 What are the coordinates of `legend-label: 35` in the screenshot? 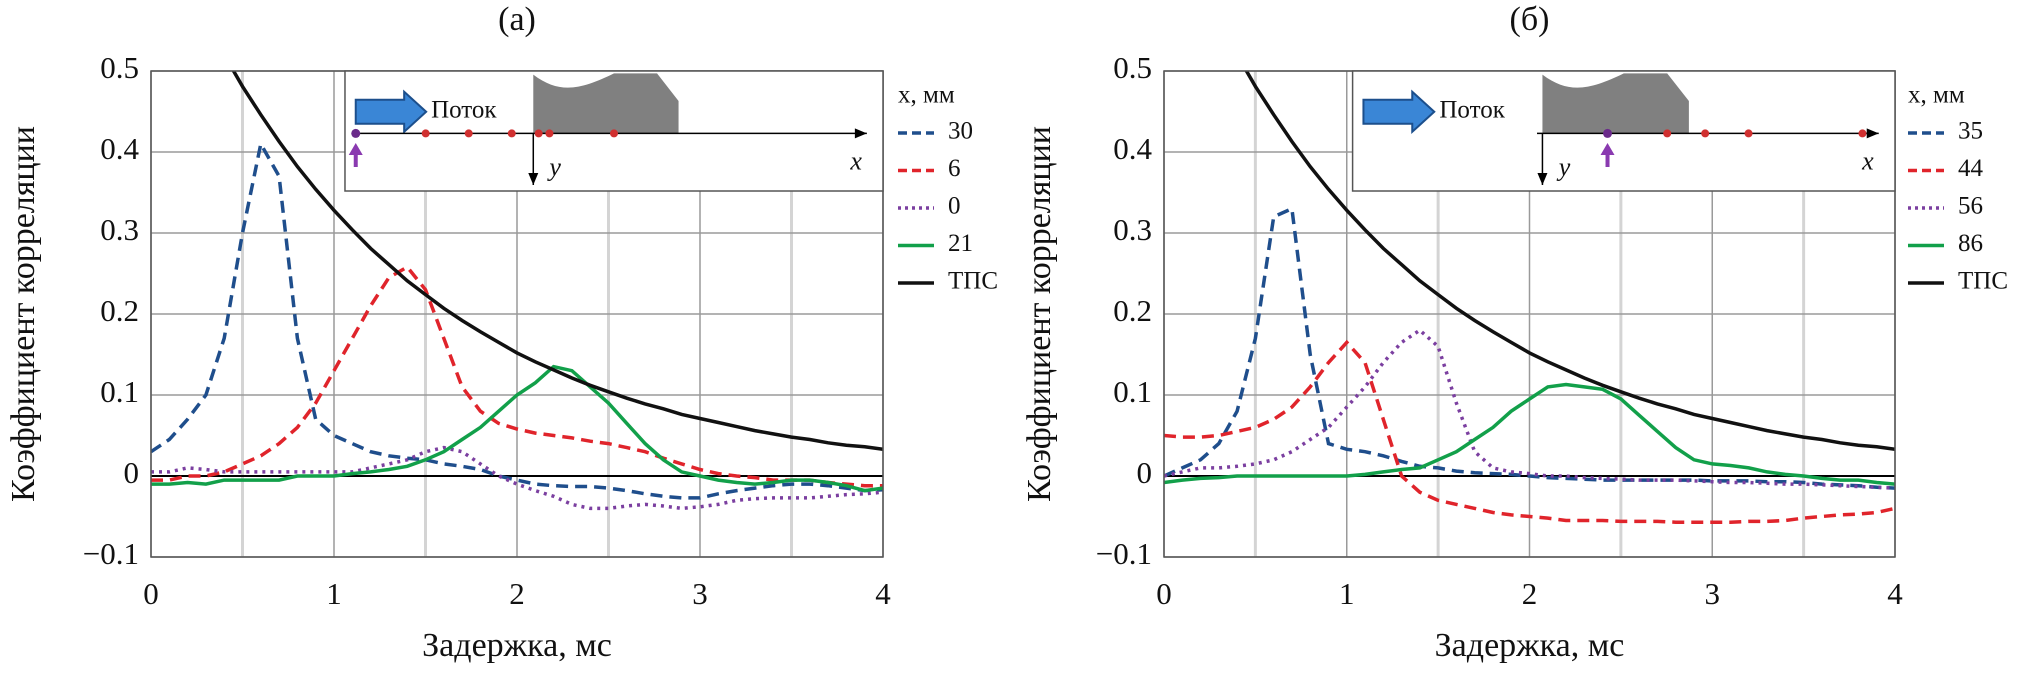 It's located at (1970, 131).